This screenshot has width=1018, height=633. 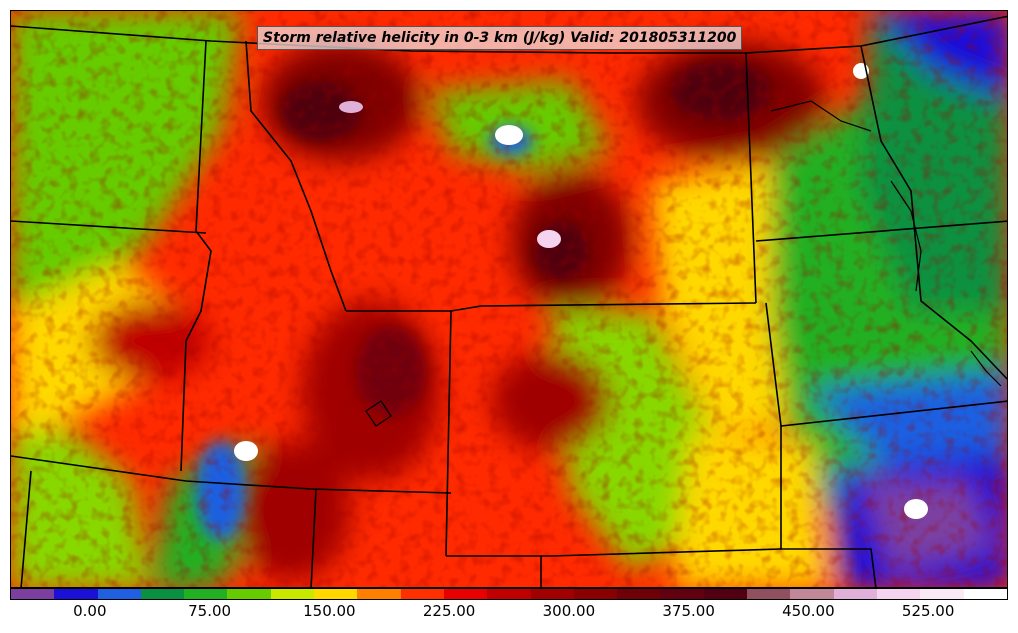 I want to click on colorbar-label: 150.00, so click(x=329, y=611).